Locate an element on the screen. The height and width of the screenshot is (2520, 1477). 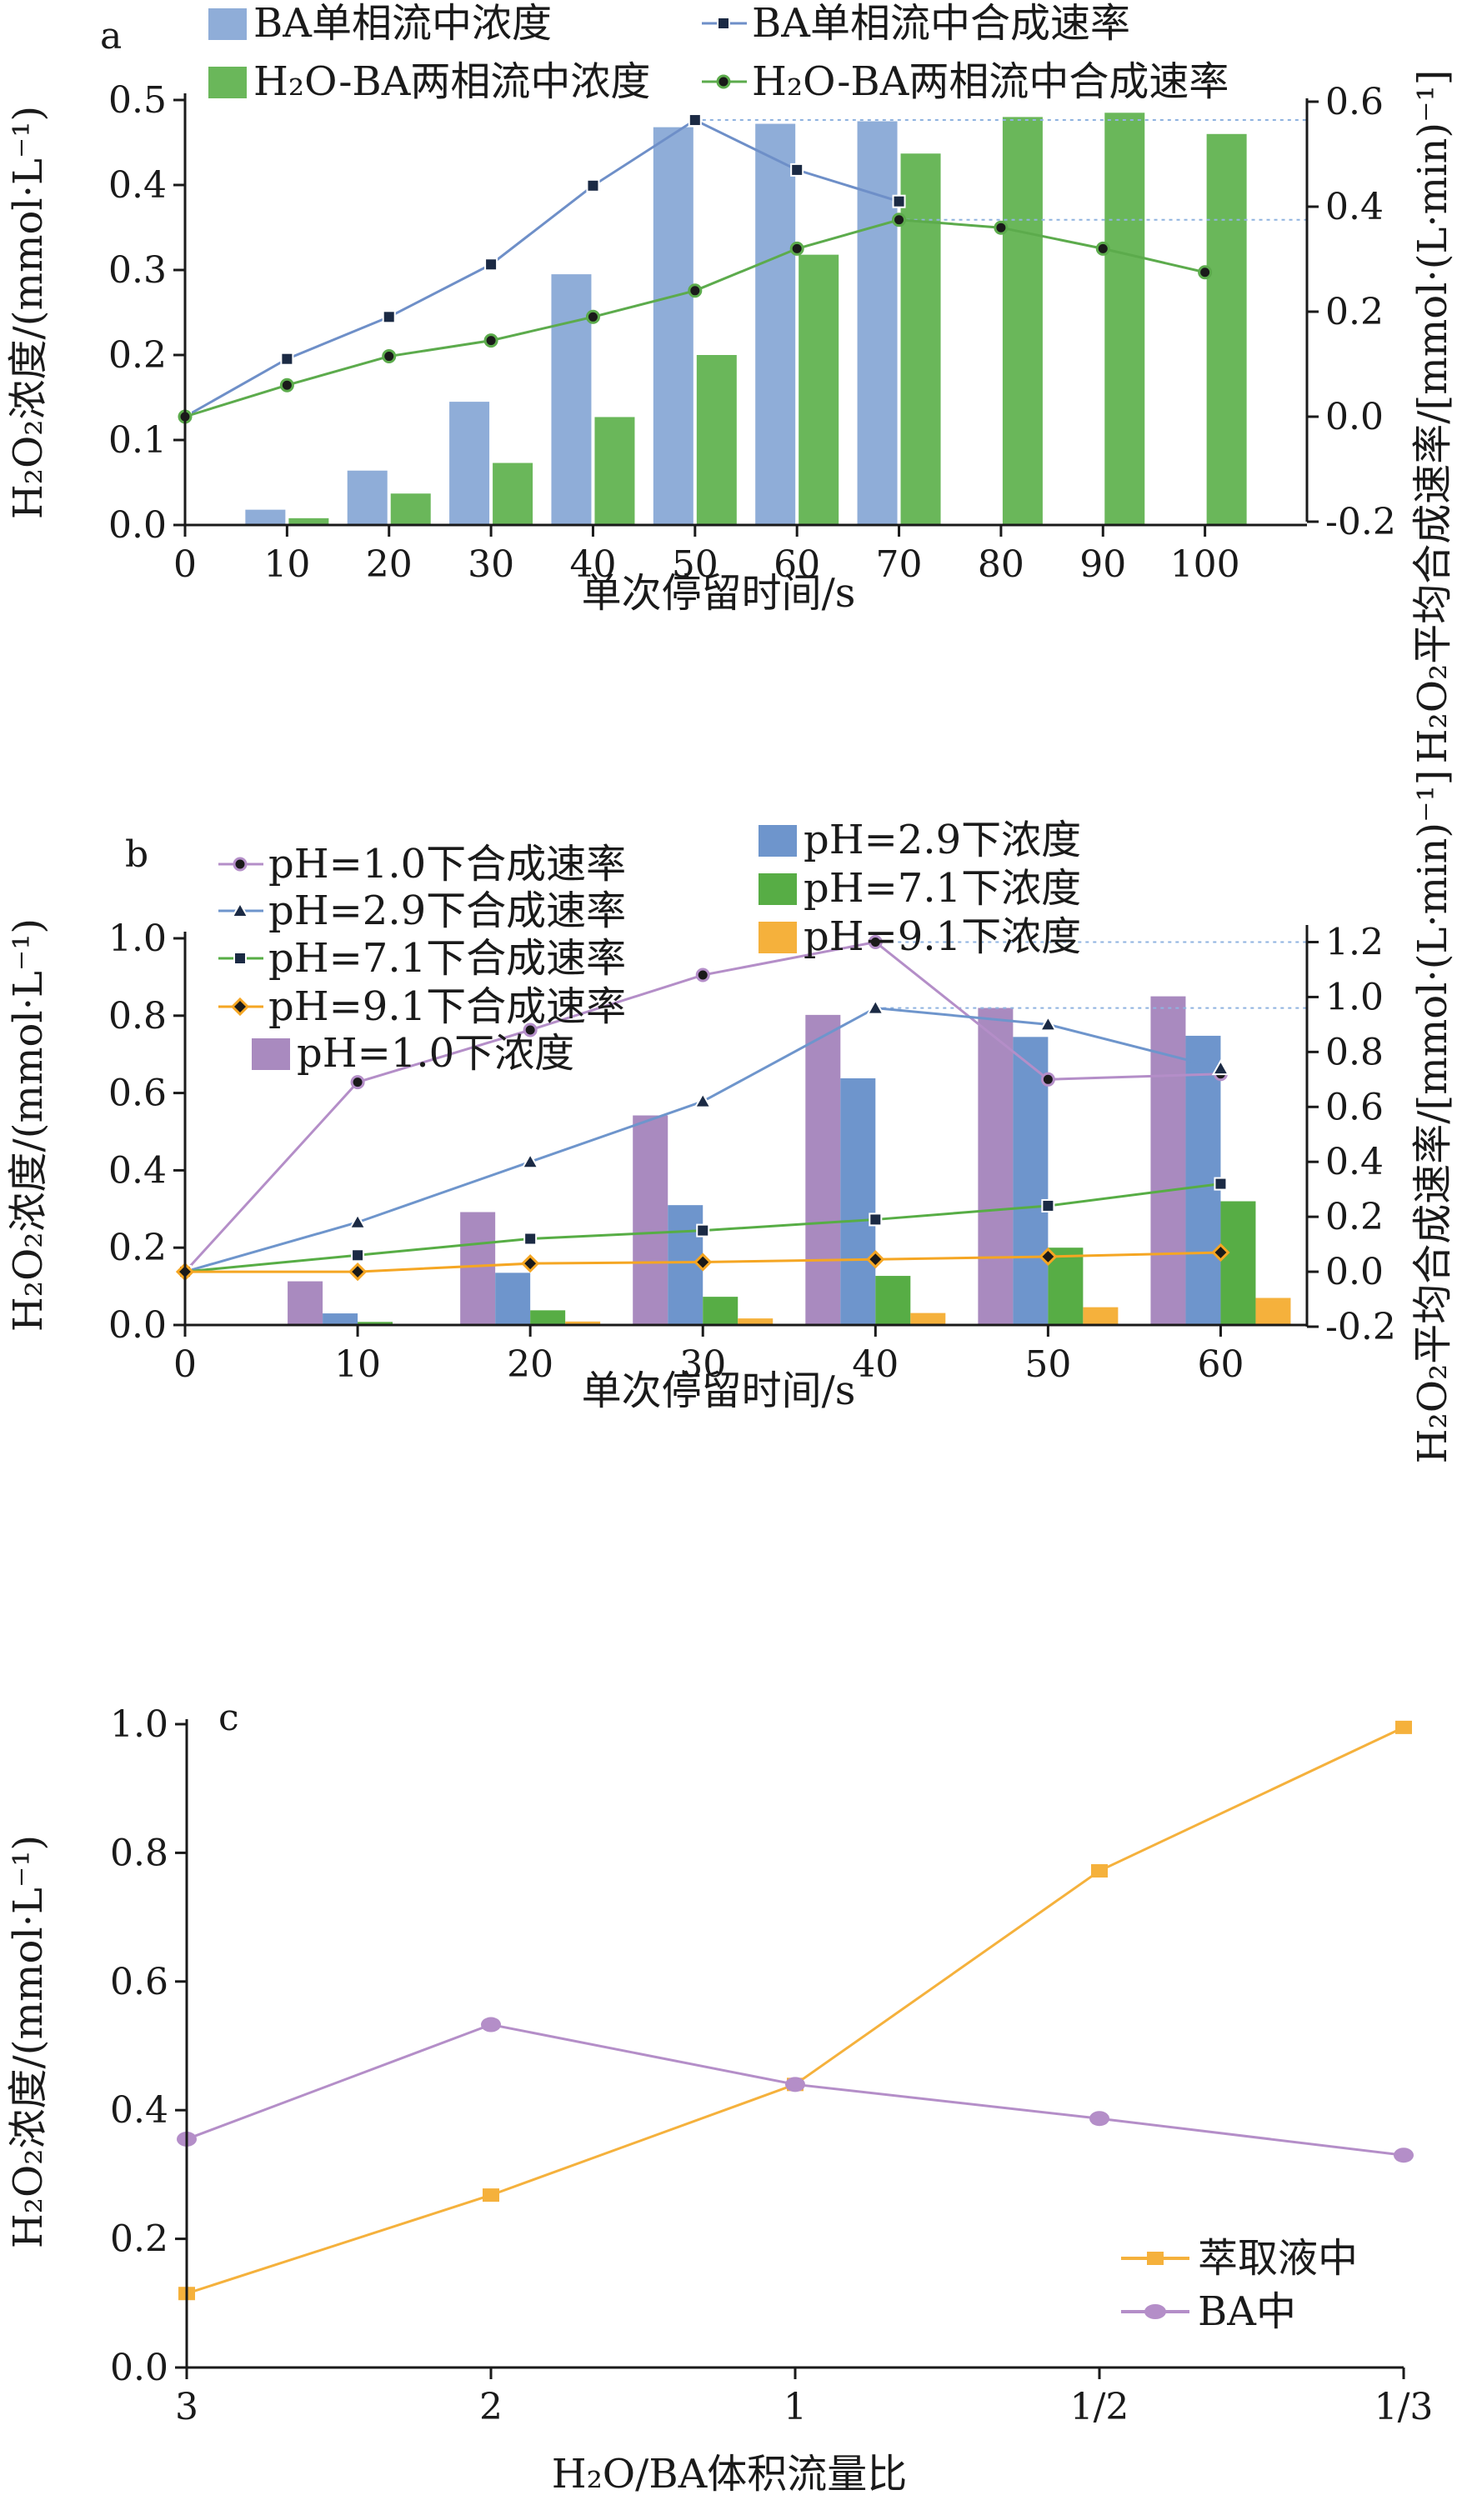
x-tick-label: 20 is located at coordinates (389, 564).